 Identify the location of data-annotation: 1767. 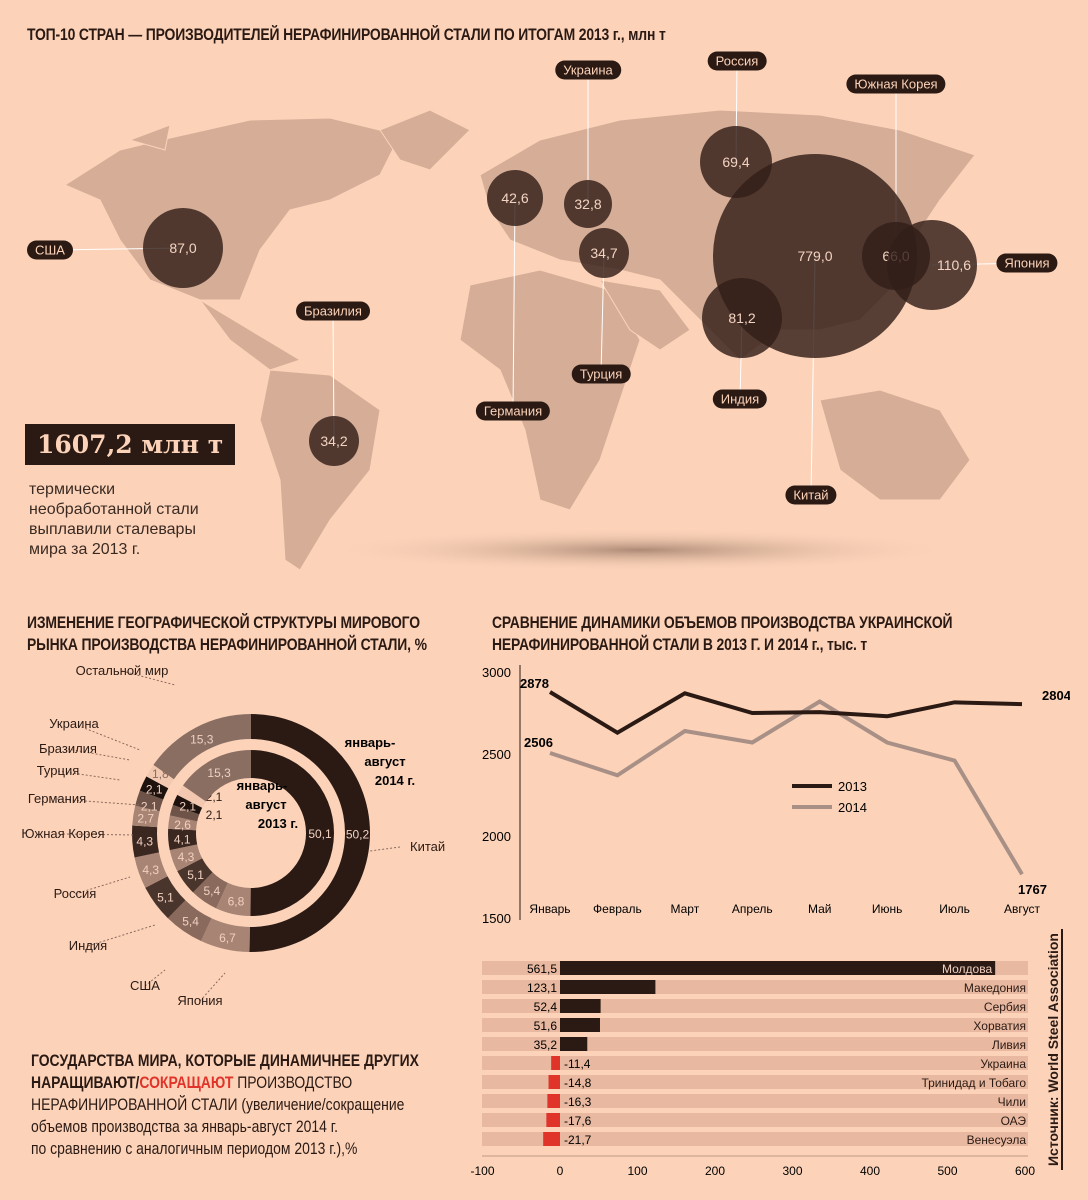
(1032, 889).